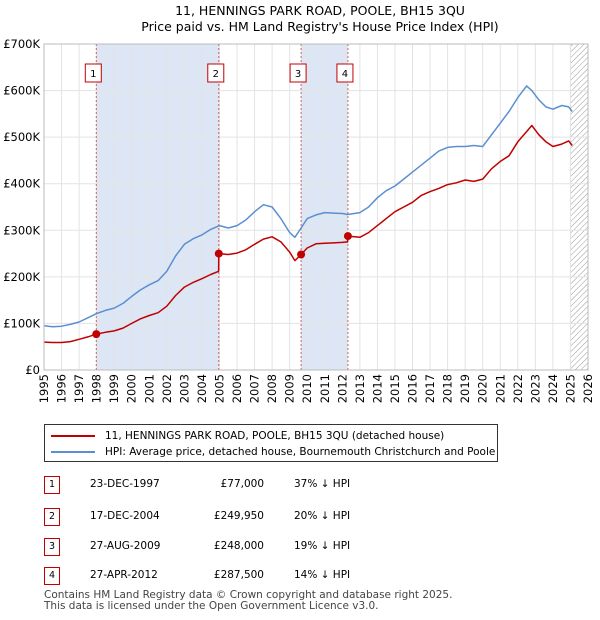 This screenshot has width=600, height=620. What do you see at coordinates (448, 388) in the screenshot?
I see `x-tick-label: 2018` at bounding box center [448, 388].